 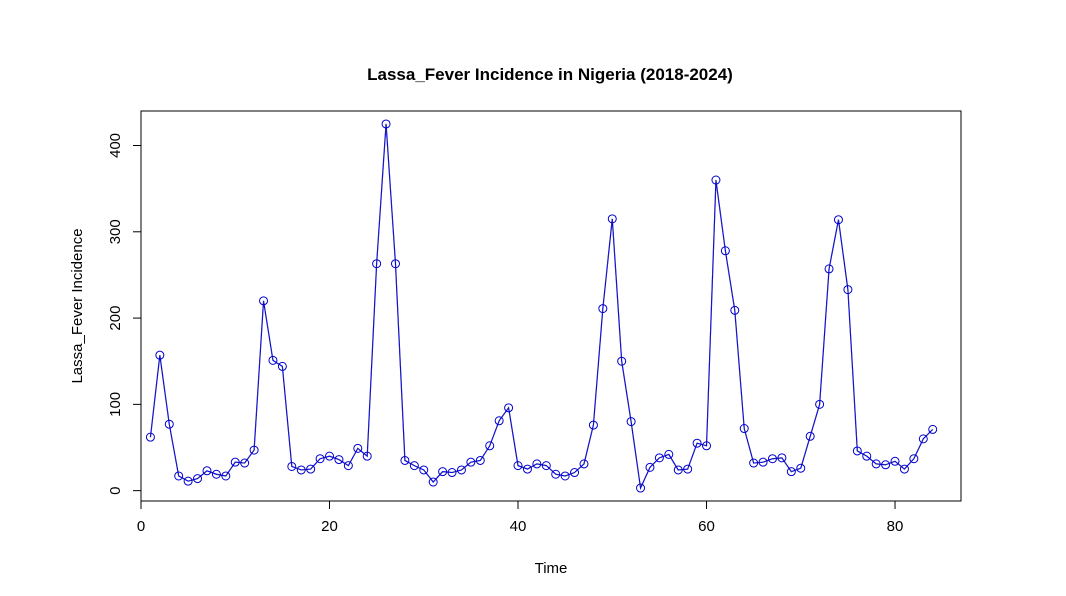 What do you see at coordinates (115, 490) in the screenshot?
I see `y-tick-label: 0` at bounding box center [115, 490].